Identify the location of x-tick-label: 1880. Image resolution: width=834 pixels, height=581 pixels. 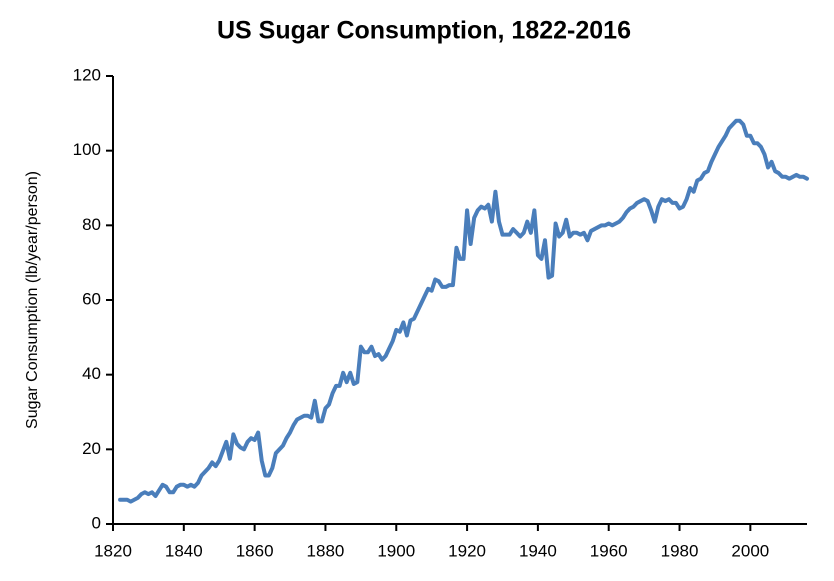
(326, 550).